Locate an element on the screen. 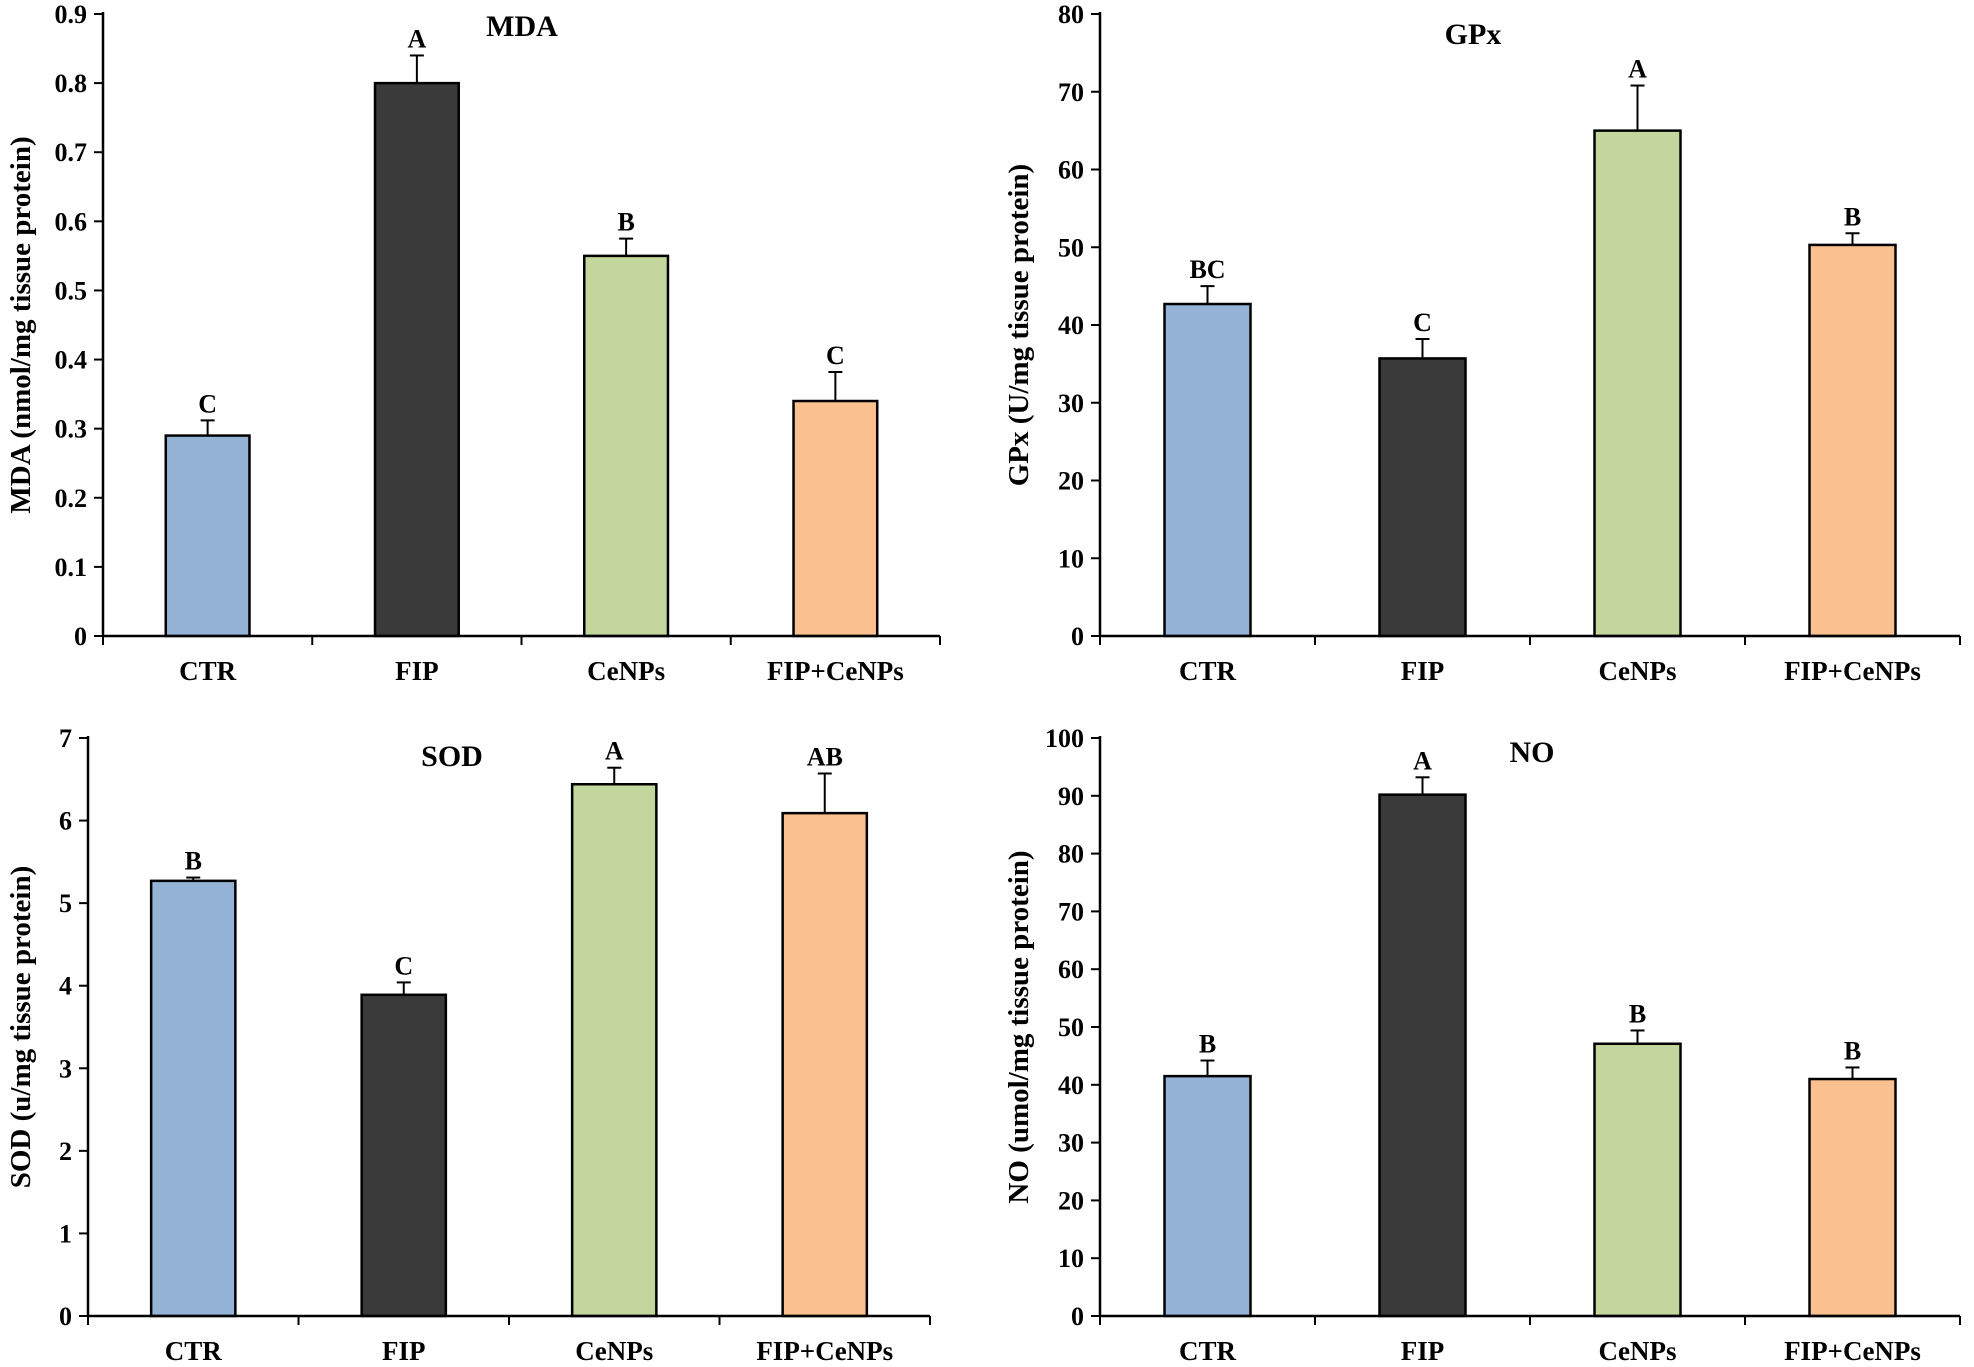 The image size is (1974, 1367). y-tick-label: 4 is located at coordinates (65, 986).